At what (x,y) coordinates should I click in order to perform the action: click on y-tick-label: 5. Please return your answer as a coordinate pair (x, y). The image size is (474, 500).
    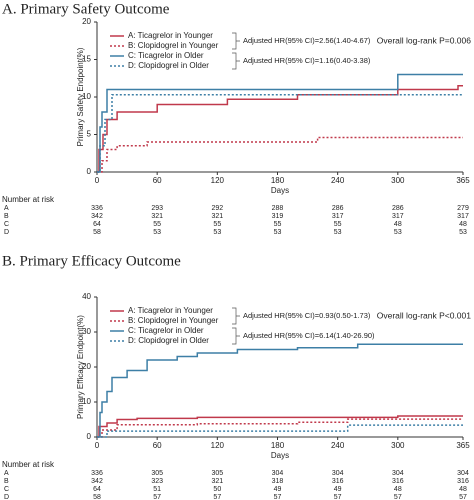
    Looking at the image, I should click on (89, 134).